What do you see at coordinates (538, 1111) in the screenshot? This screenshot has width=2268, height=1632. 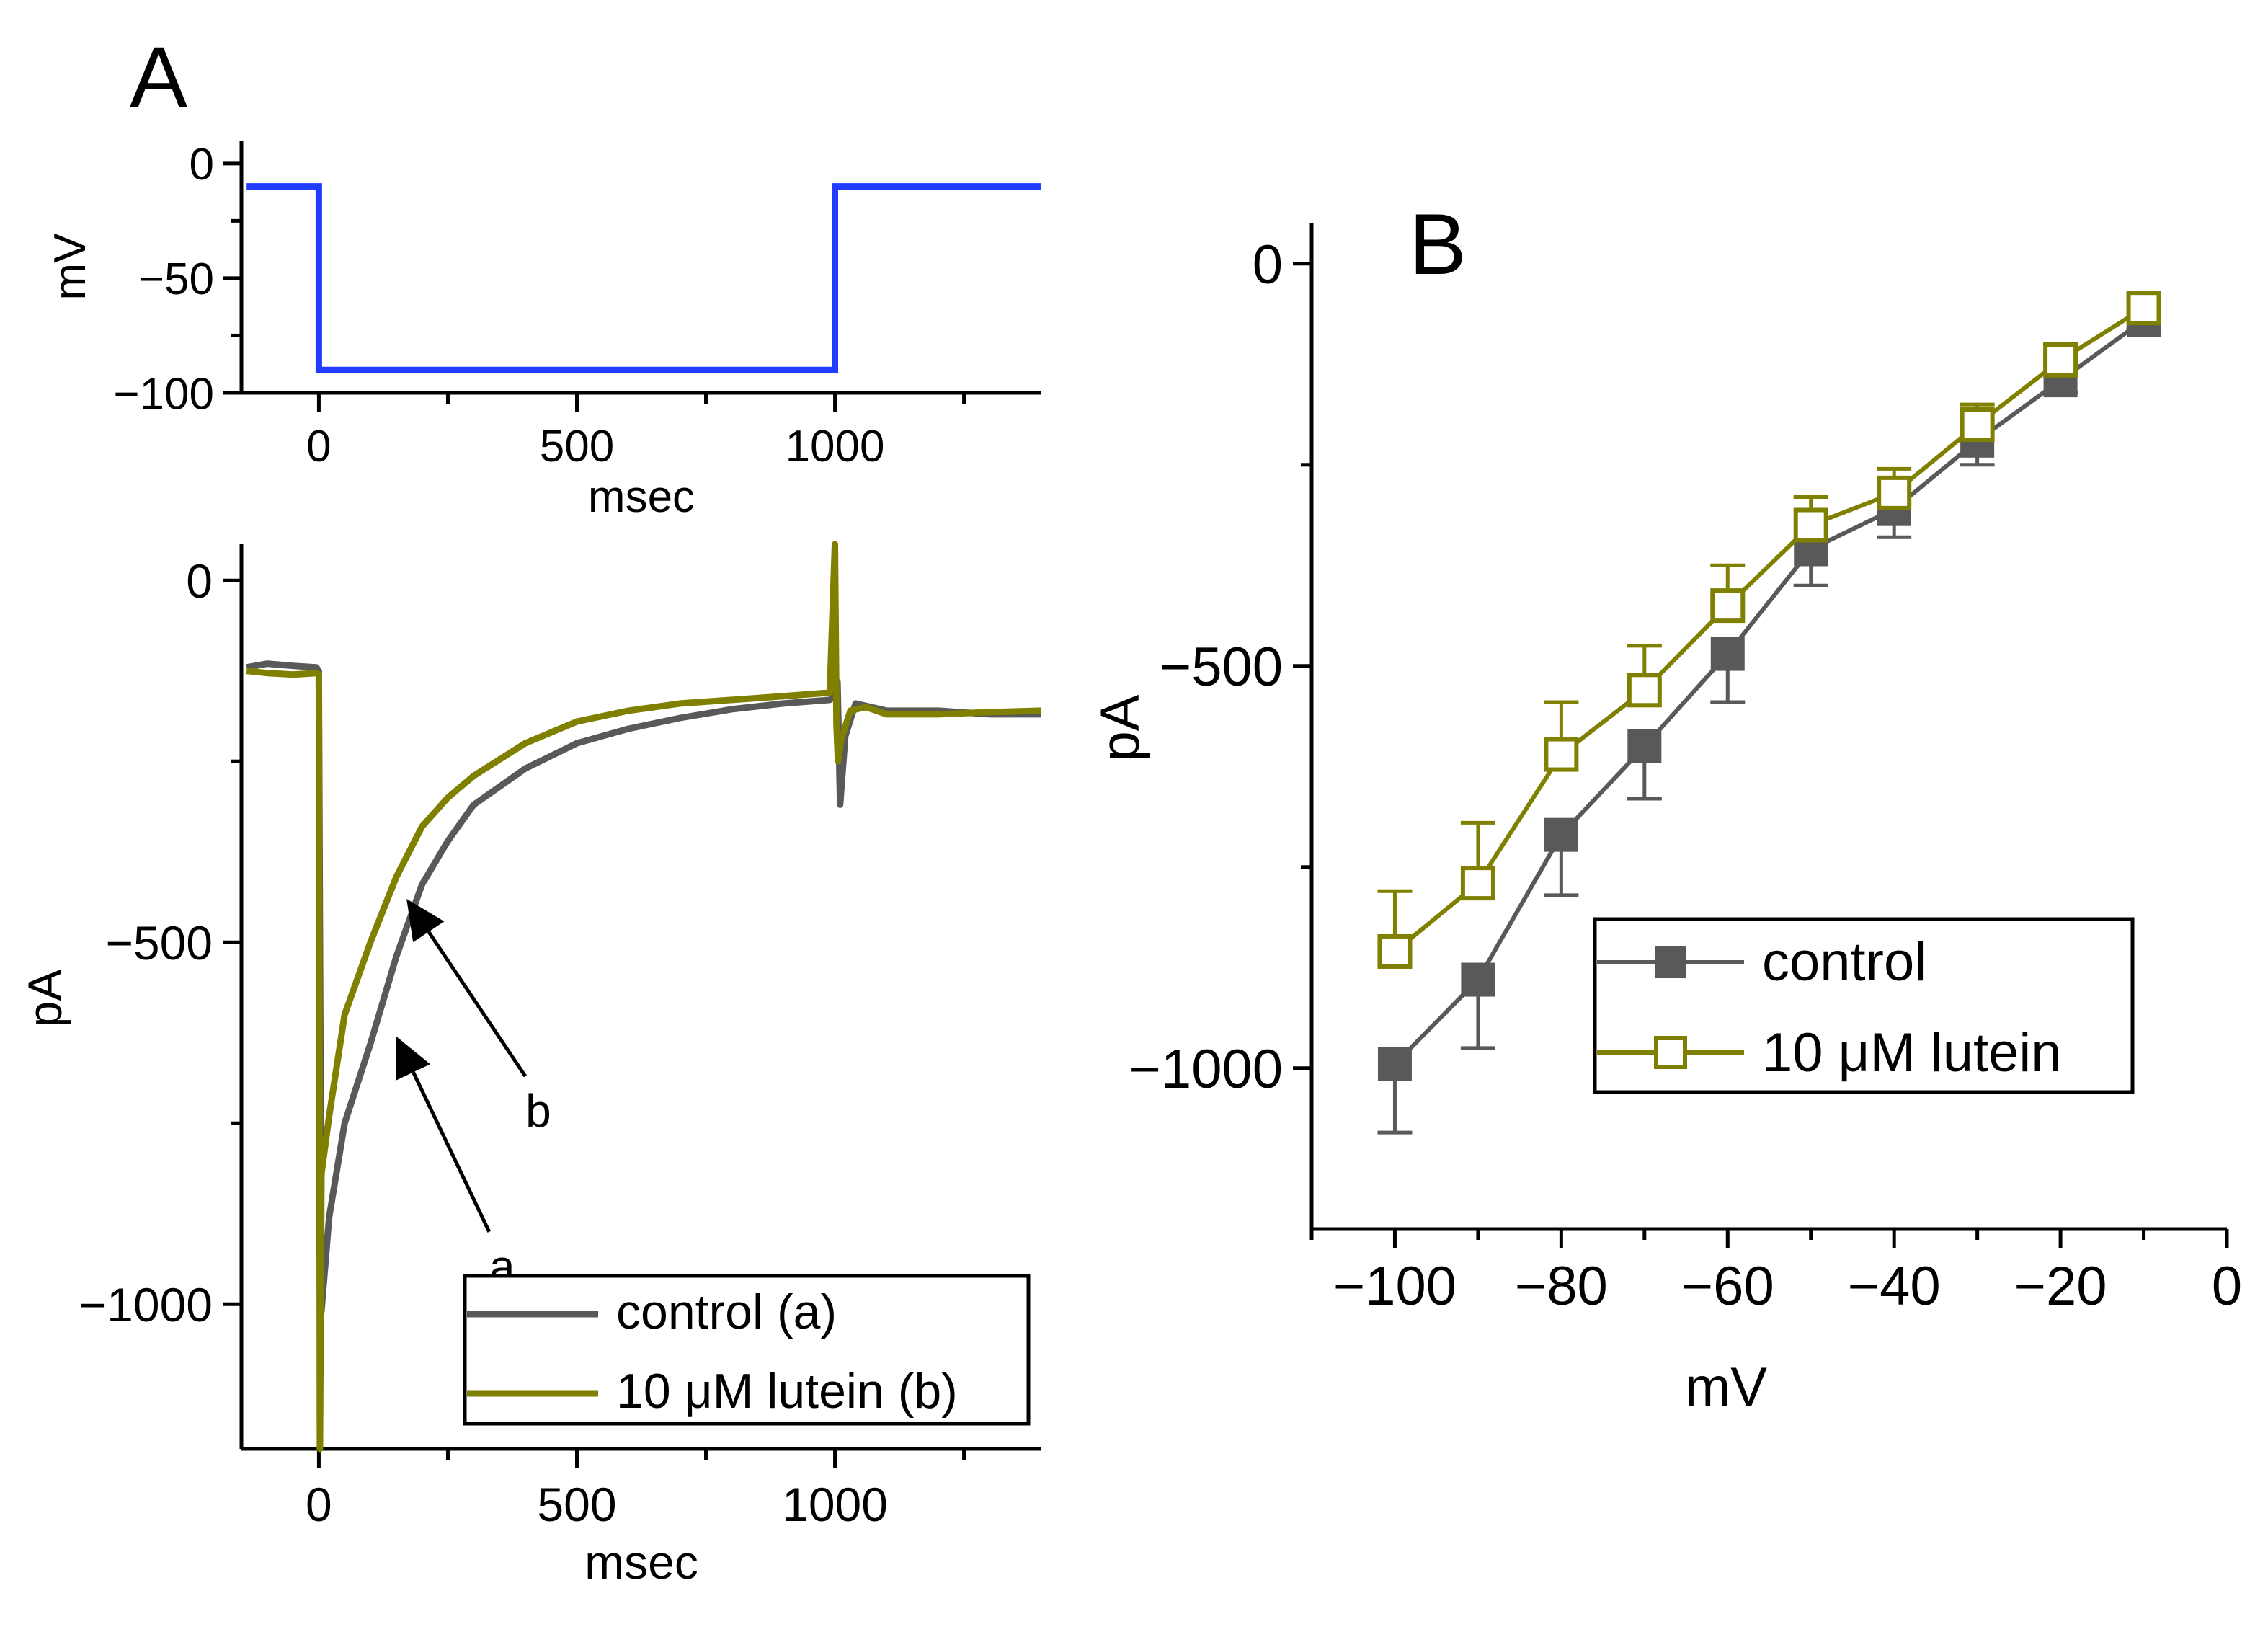 I see `annotation-label-b: b` at bounding box center [538, 1111].